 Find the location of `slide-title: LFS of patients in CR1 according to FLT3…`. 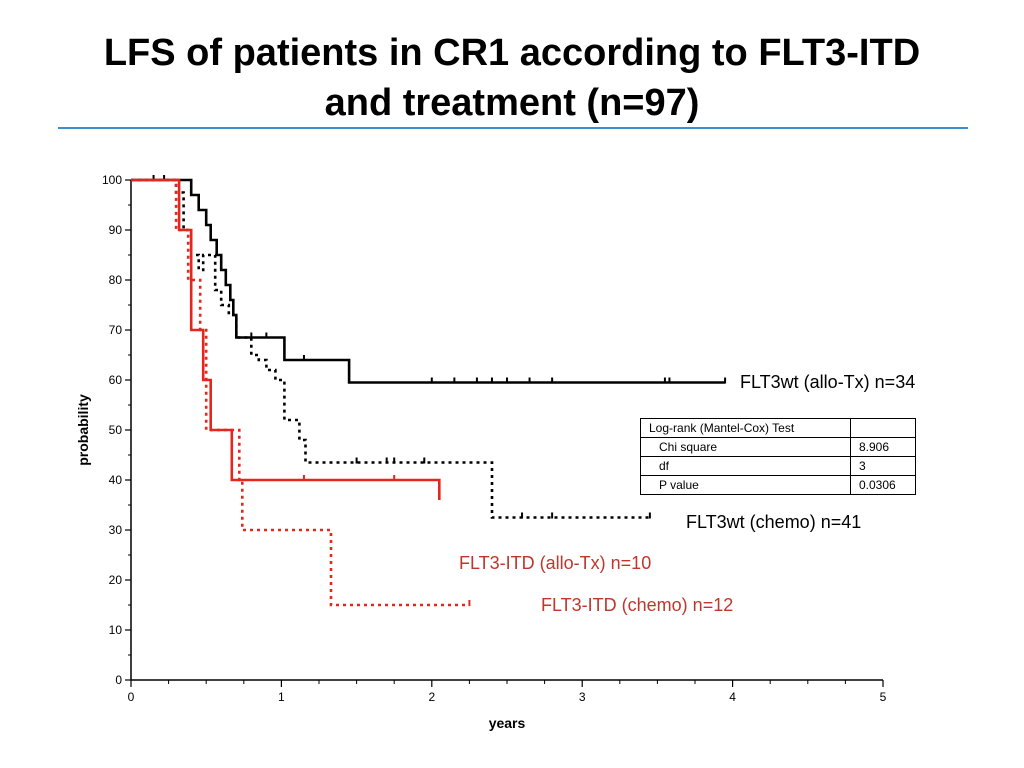

slide-title: LFS of patients in CR1 according to FLT3… is located at coordinates (512, 78).